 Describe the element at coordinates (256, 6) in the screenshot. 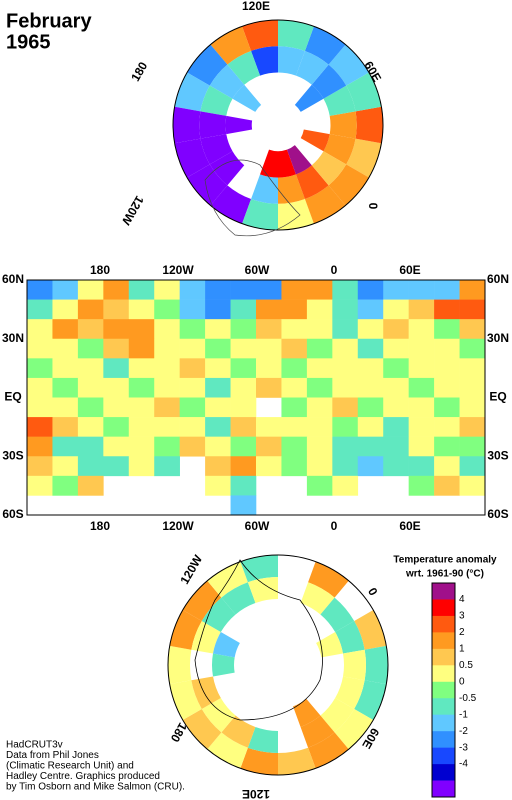

I see `longitude-label: 120E` at that location.